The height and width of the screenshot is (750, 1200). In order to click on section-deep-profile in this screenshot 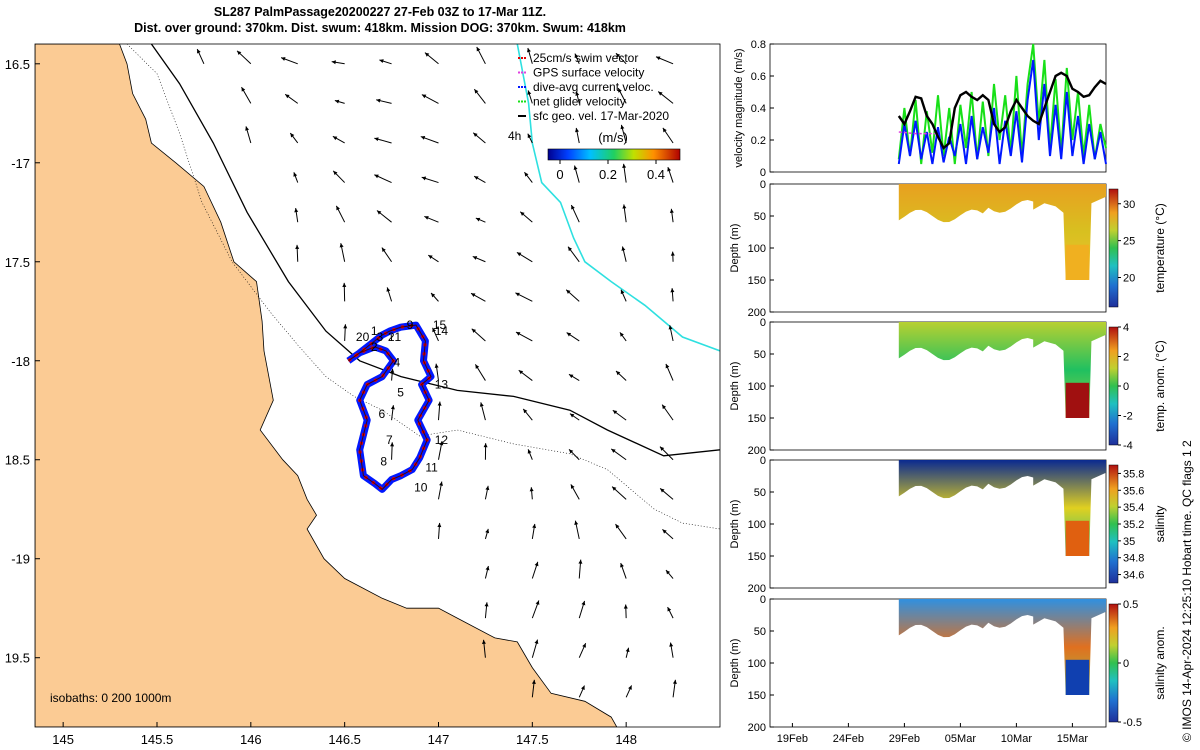, I will do `click(1077, 677)`.